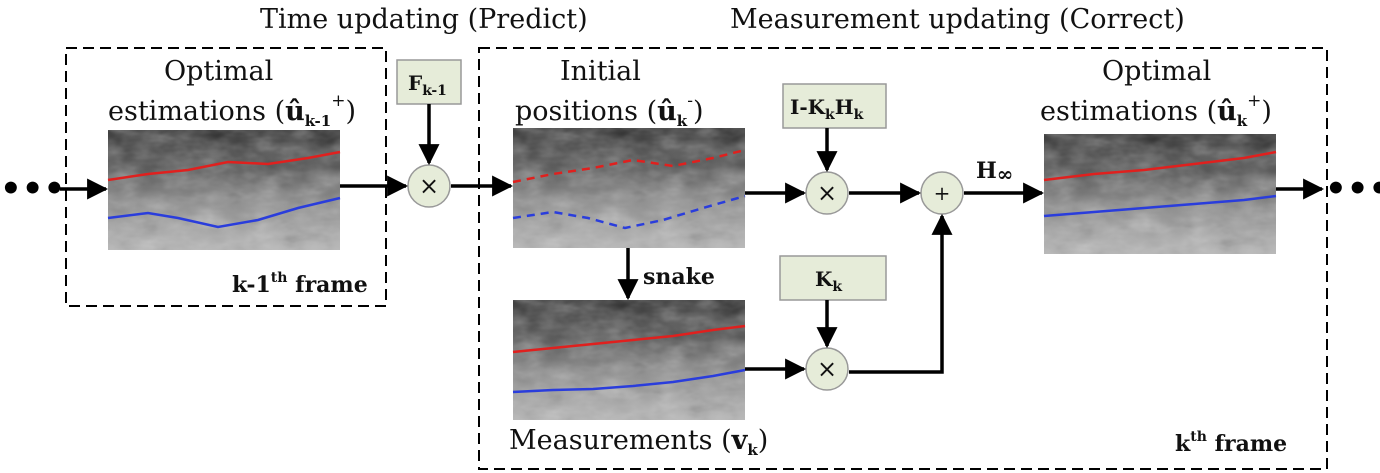 Image resolution: width=1380 pixels, height=473 pixels. Describe the element at coordinates (1227, 111) in the screenshot. I see `right-title-symbol: û` at that location.